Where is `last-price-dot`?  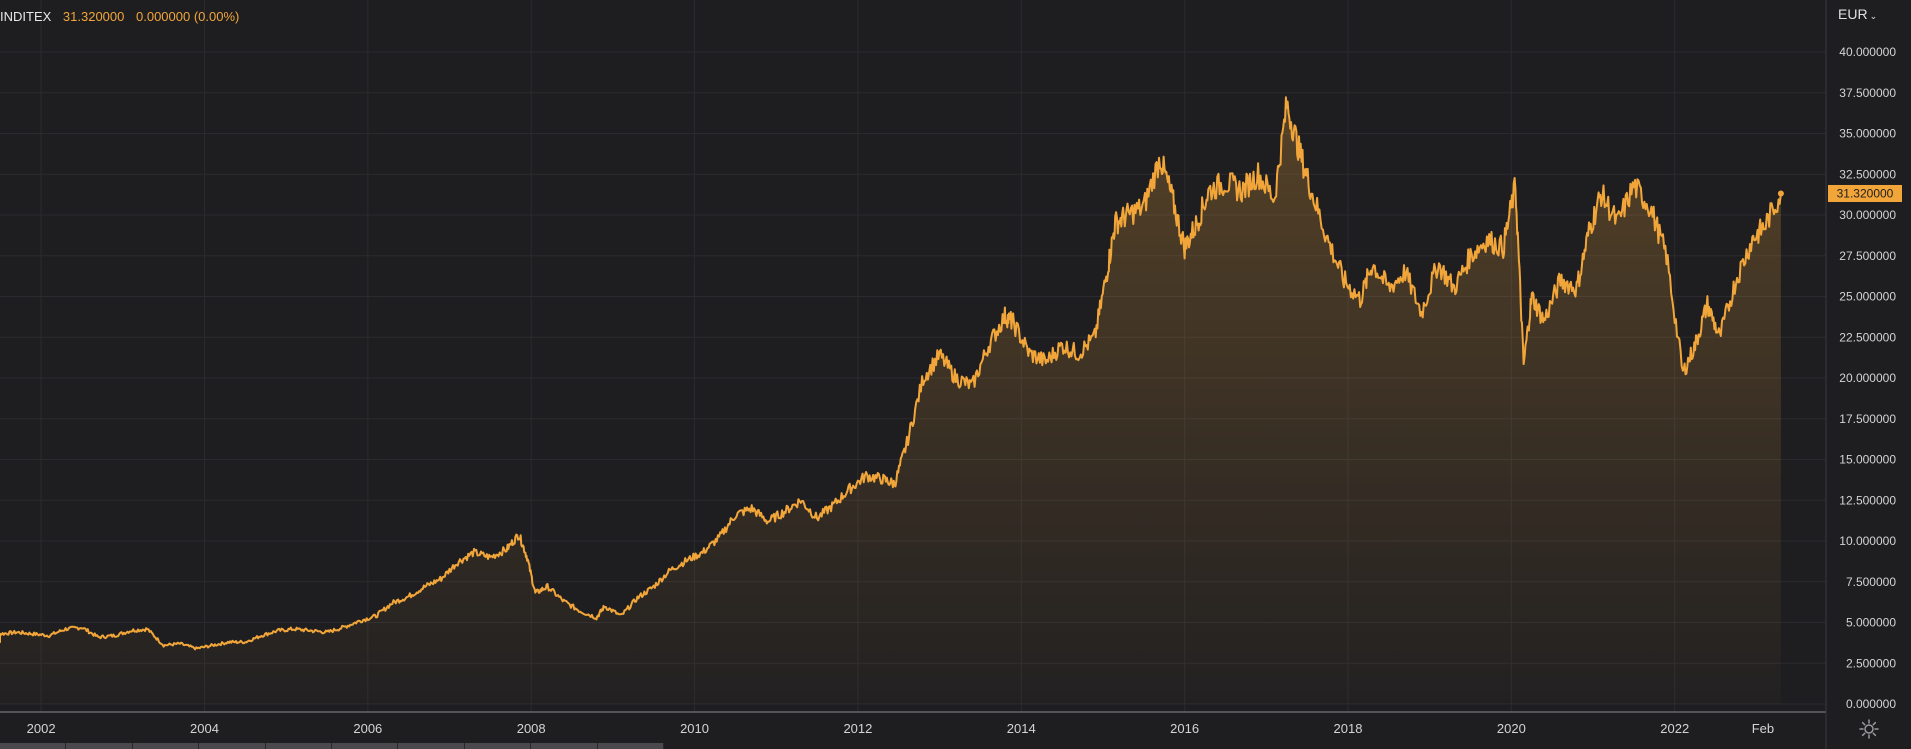 last-price-dot is located at coordinates (1780, 193).